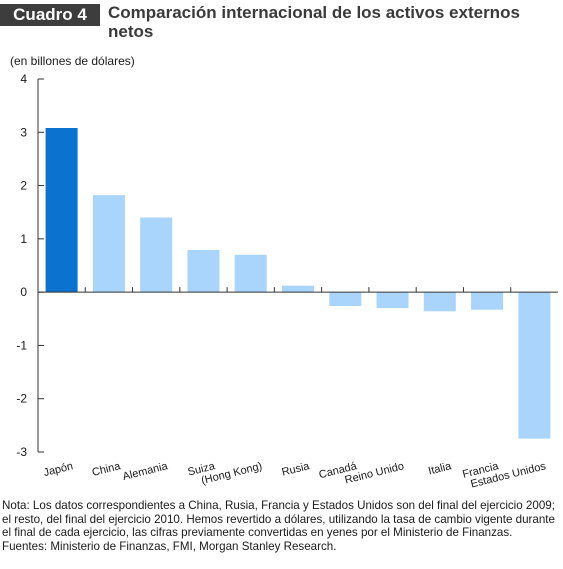 This screenshot has width=563, height=569. I want to click on y-tick-label-8: -3, so click(21, 452).